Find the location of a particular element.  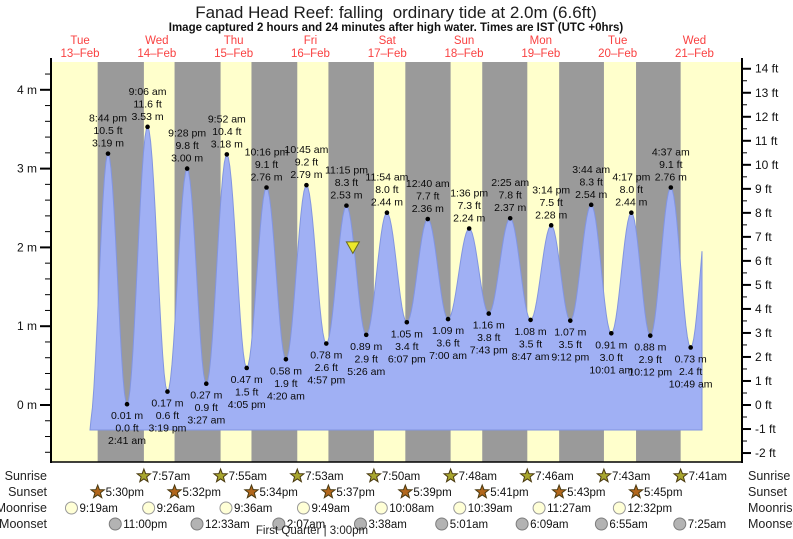

sunset-time: 5:39pm is located at coordinates (432, 493).